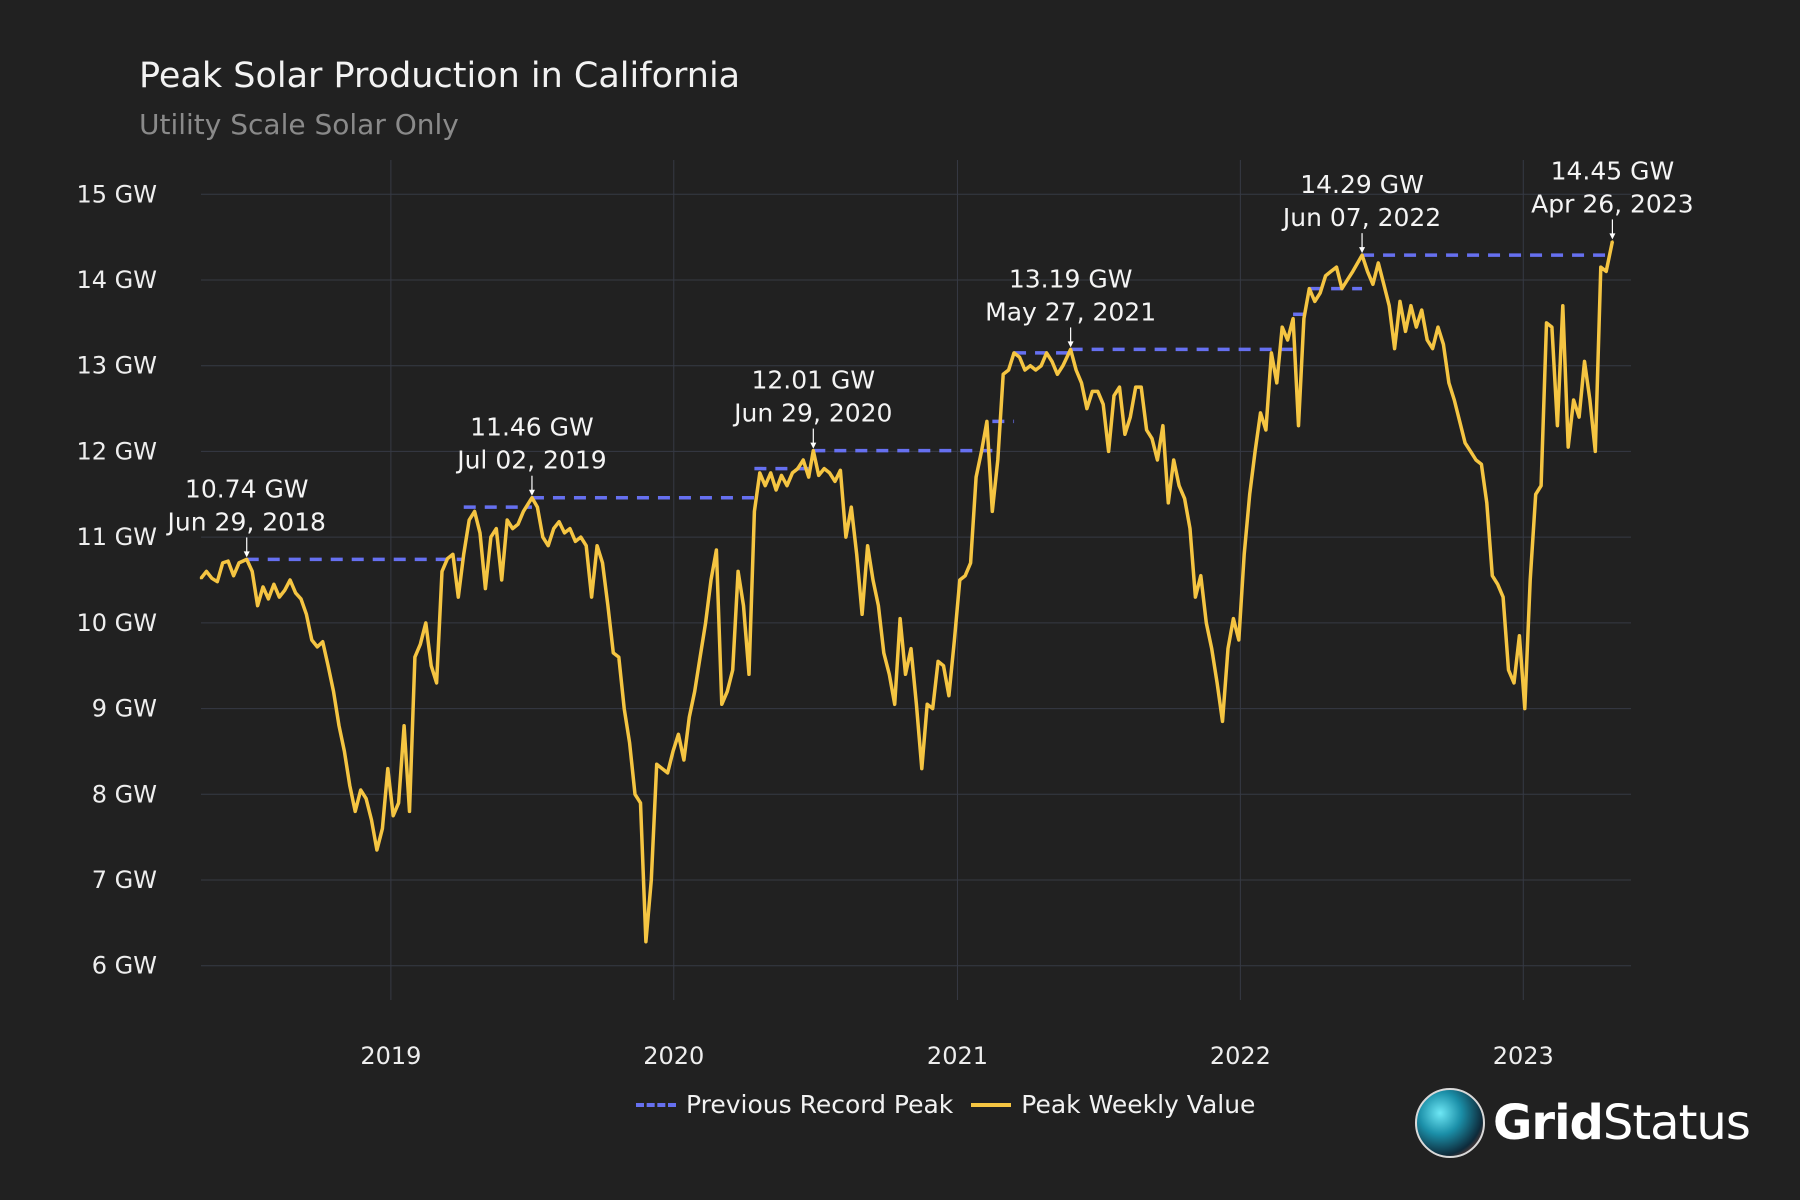  I want to click on annotation-date: Jul 02, 2019, so click(530, 460).